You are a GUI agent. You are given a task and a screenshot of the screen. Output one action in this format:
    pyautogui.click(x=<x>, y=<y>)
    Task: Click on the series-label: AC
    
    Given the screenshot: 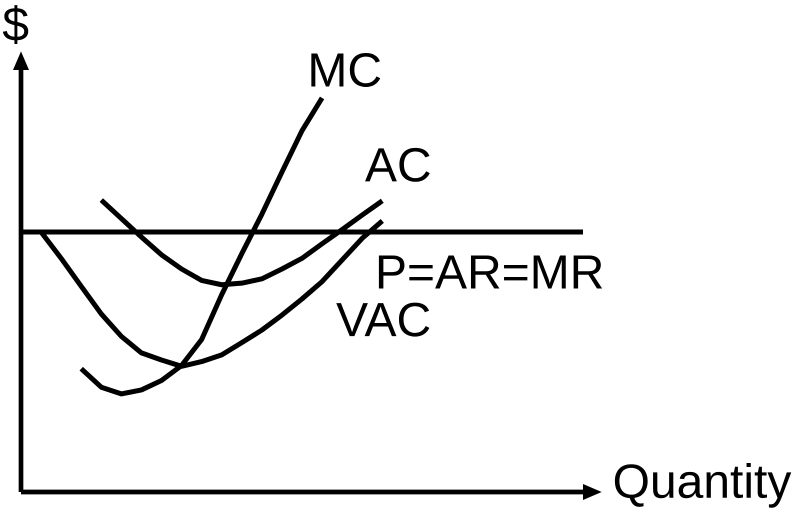 What is the action you would take?
    pyautogui.click(x=397, y=165)
    